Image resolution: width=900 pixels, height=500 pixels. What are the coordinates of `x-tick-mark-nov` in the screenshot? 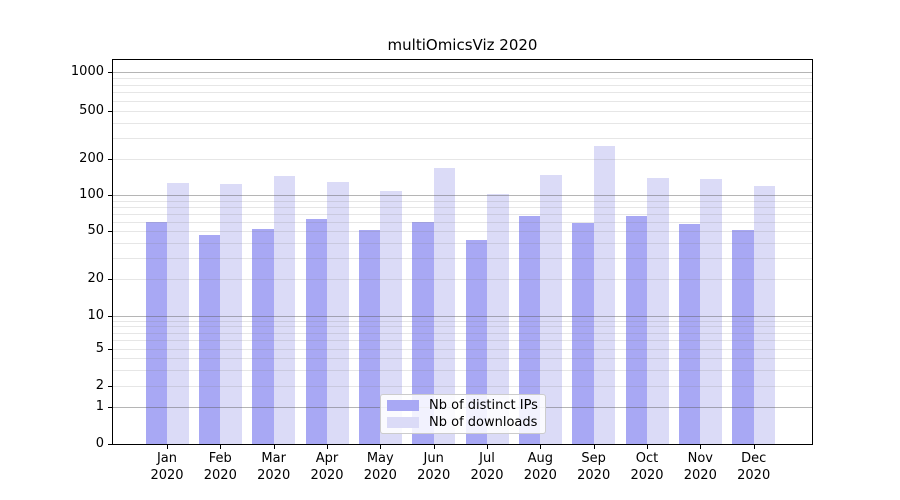 It's located at (701, 447).